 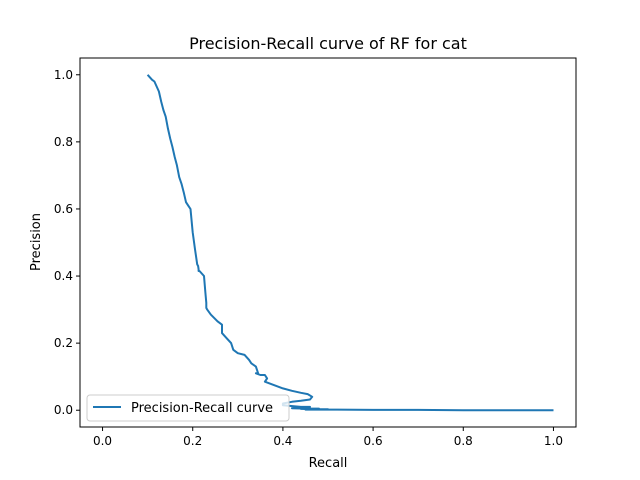 I want to click on y-tick-label: 0.8, so click(x=63, y=142).